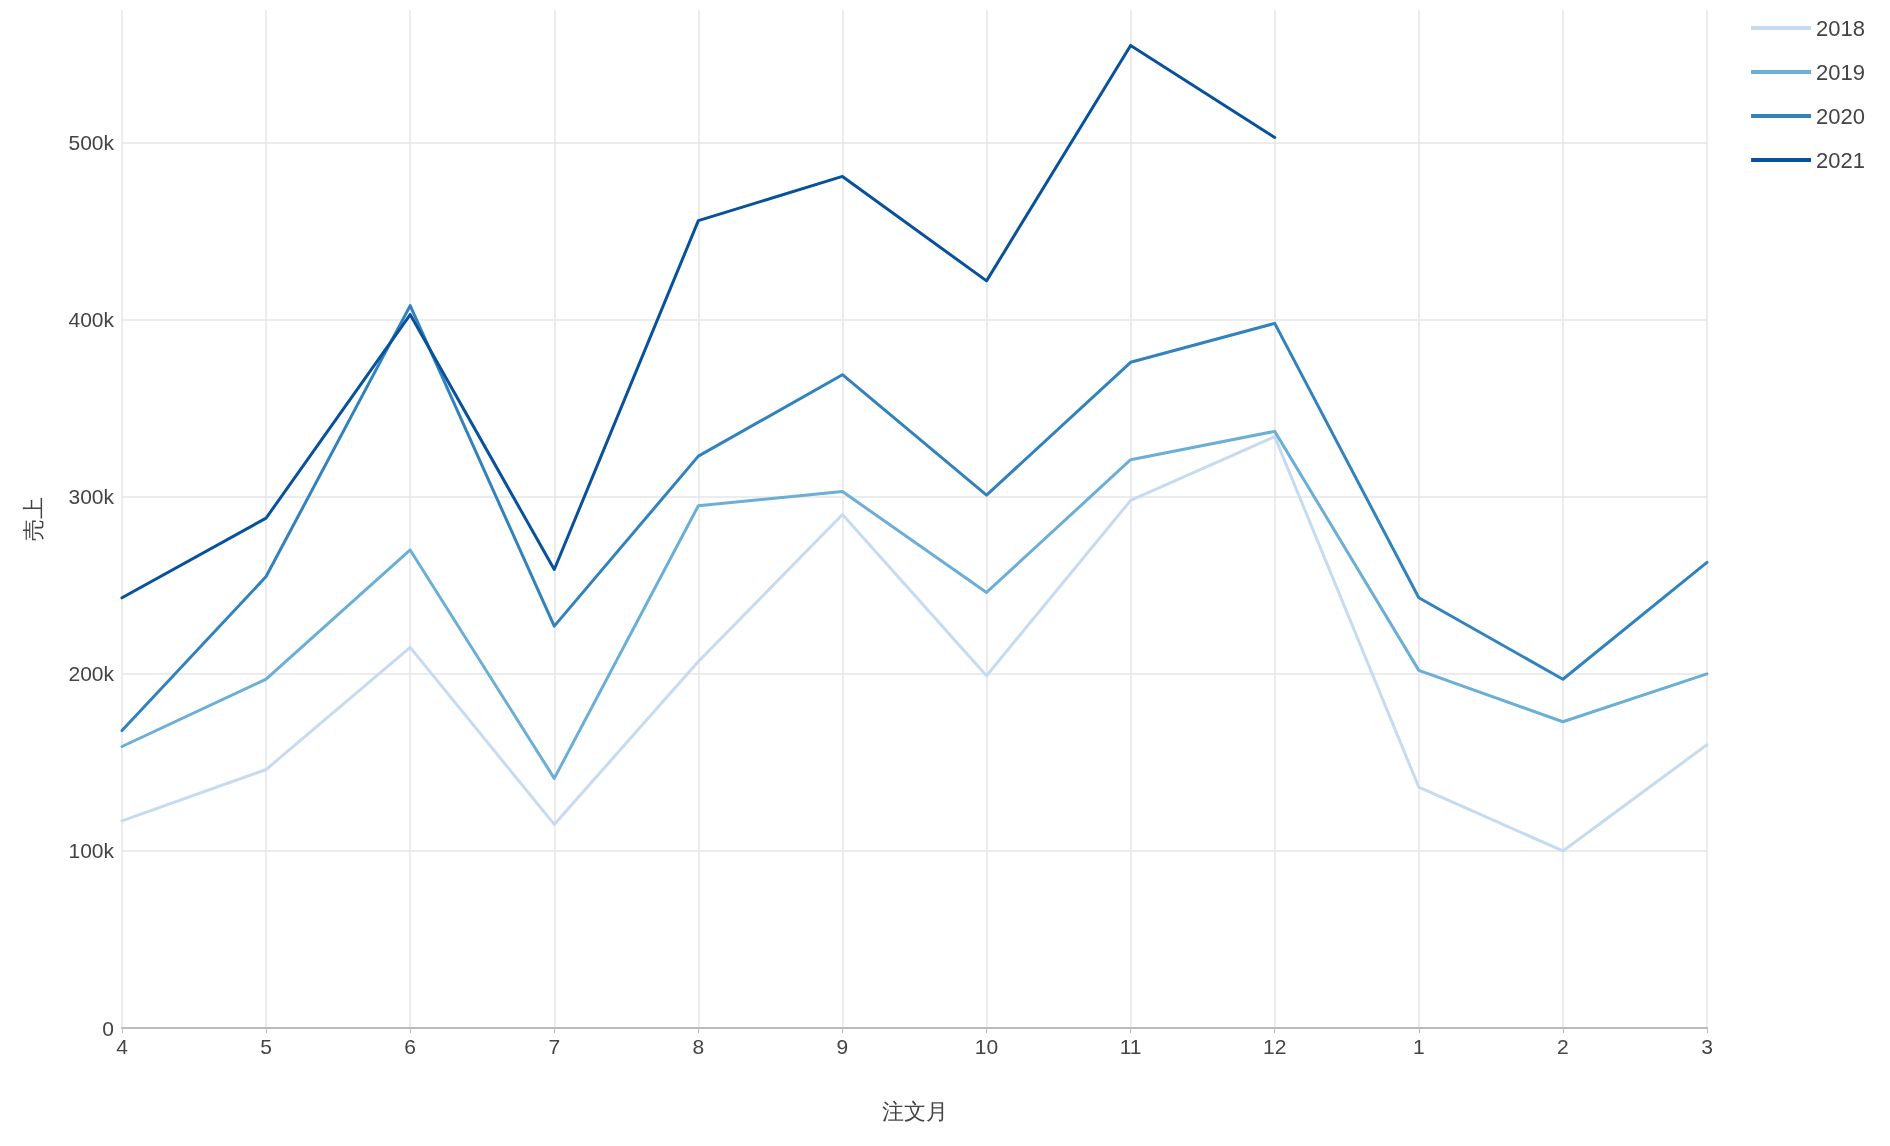 The height and width of the screenshot is (1146, 1890). Describe the element at coordinates (698, 1046) in the screenshot. I see `x-tick-label: 8` at that location.